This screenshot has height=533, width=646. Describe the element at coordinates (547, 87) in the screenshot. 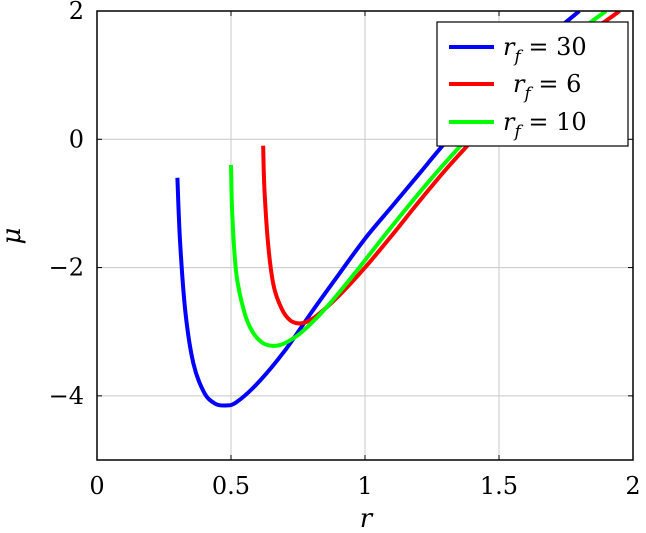

I see `legend-label-rf6: rf = 6` at that location.